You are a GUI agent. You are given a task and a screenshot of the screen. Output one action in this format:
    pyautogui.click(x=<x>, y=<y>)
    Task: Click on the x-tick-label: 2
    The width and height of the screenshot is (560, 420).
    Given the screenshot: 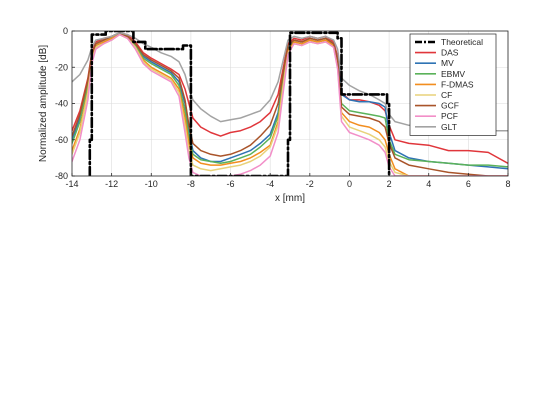 What is the action you would take?
    pyautogui.click(x=389, y=184)
    